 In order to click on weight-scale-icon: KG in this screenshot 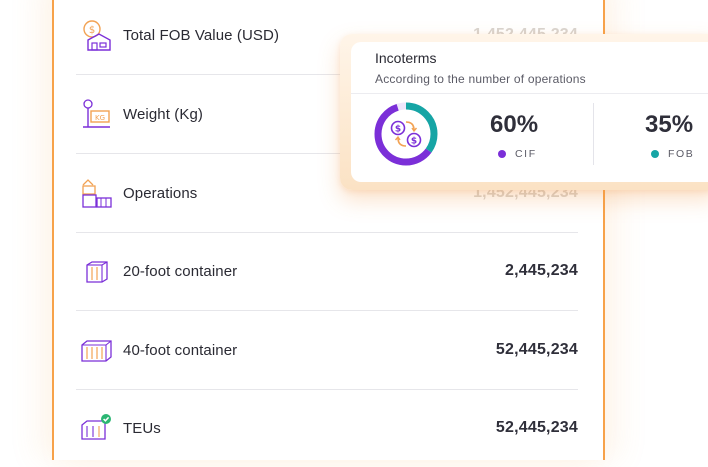, I will do `click(96, 114)`.